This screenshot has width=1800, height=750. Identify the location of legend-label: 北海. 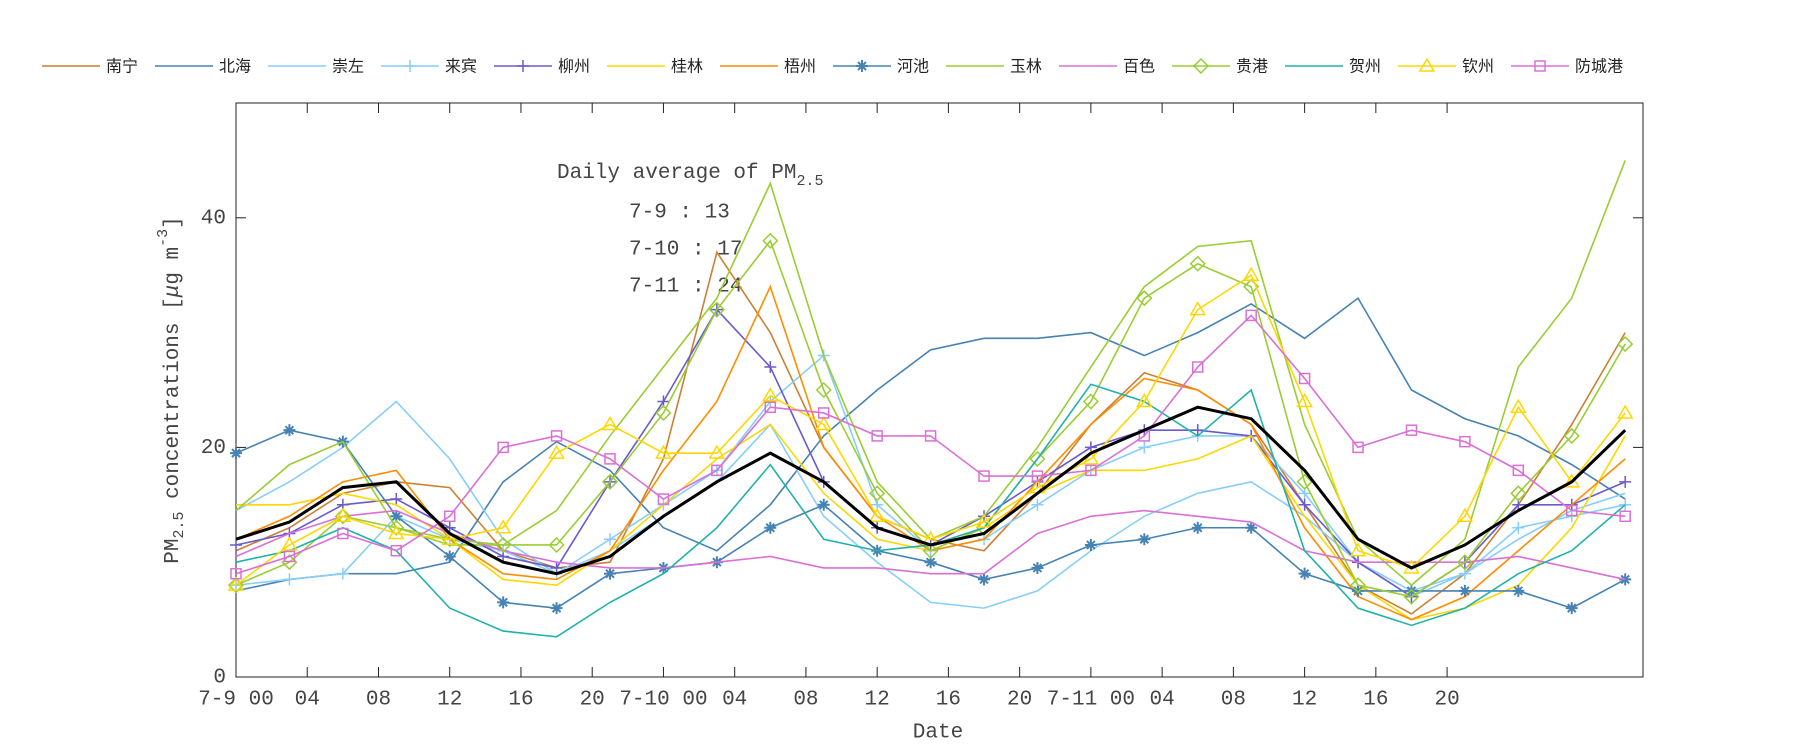
(235, 66).